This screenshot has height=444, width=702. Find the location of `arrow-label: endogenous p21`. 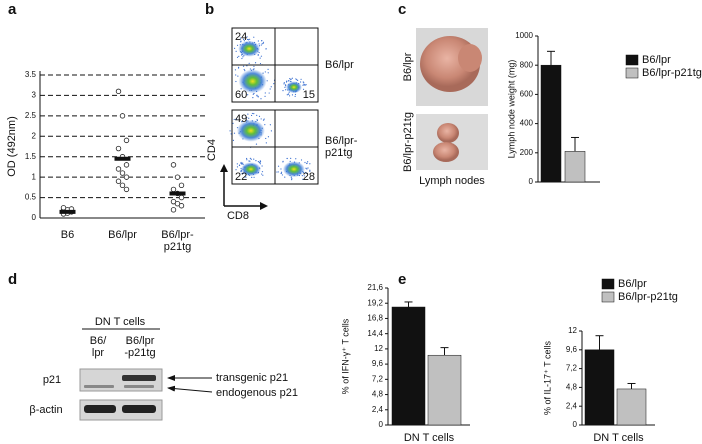

arrow-label: endogenous p21 is located at coordinates (257, 393).